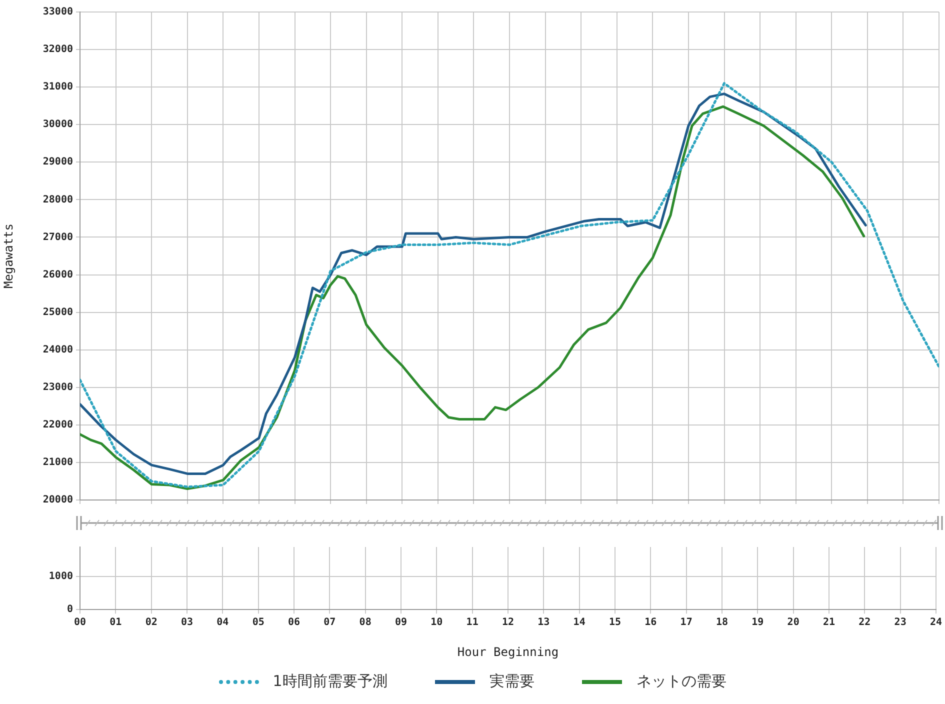 This screenshot has height=704, width=945. I want to click on x-tick-label: 08, so click(365, 622).